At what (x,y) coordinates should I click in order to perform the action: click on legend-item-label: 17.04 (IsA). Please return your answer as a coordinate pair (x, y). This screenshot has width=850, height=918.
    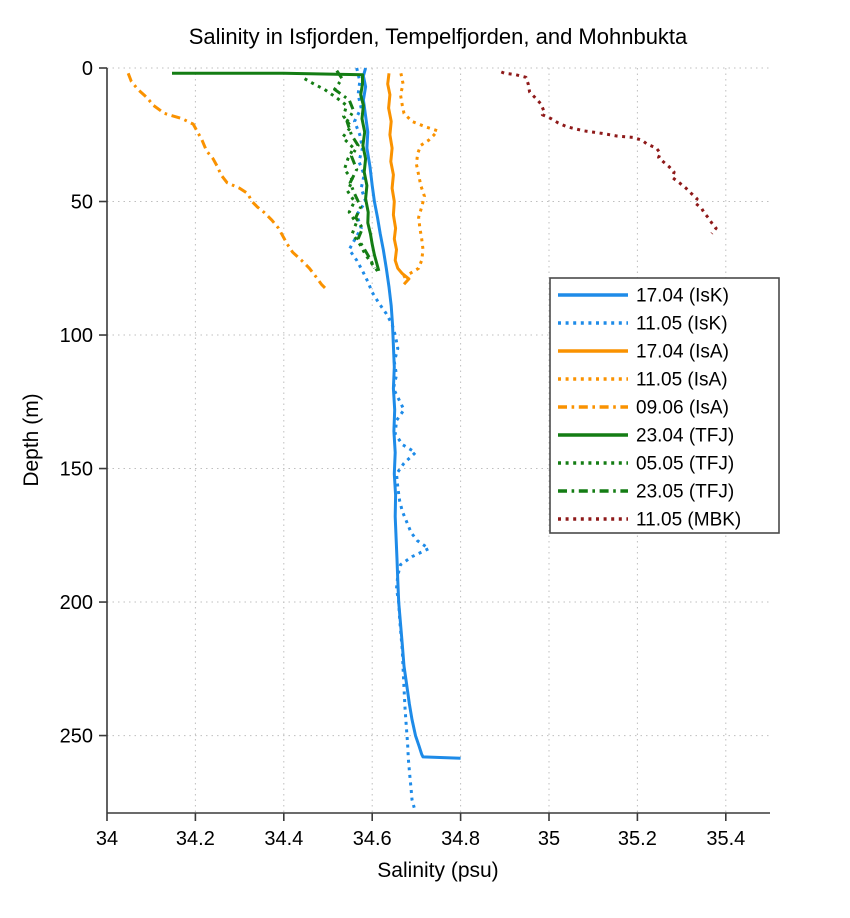
    Looking at the image, I should click on (682, 352).